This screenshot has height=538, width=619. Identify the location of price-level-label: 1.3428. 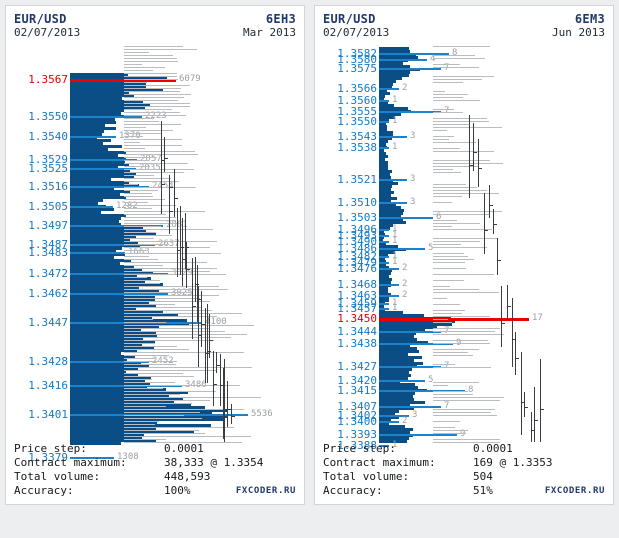
(48, 361).